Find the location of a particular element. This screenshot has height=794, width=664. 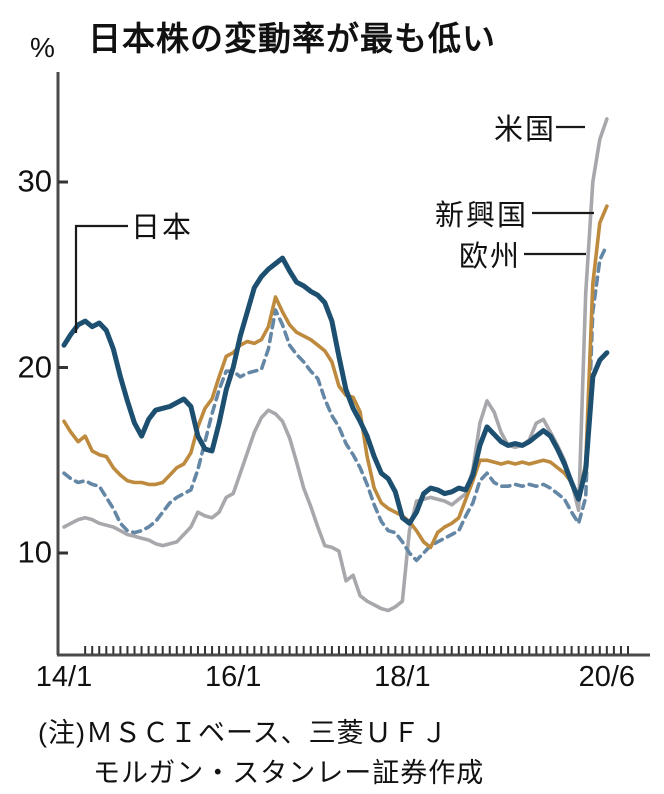

x-tick-label-14-1: 14/1 is located at coordinates (64, 677).